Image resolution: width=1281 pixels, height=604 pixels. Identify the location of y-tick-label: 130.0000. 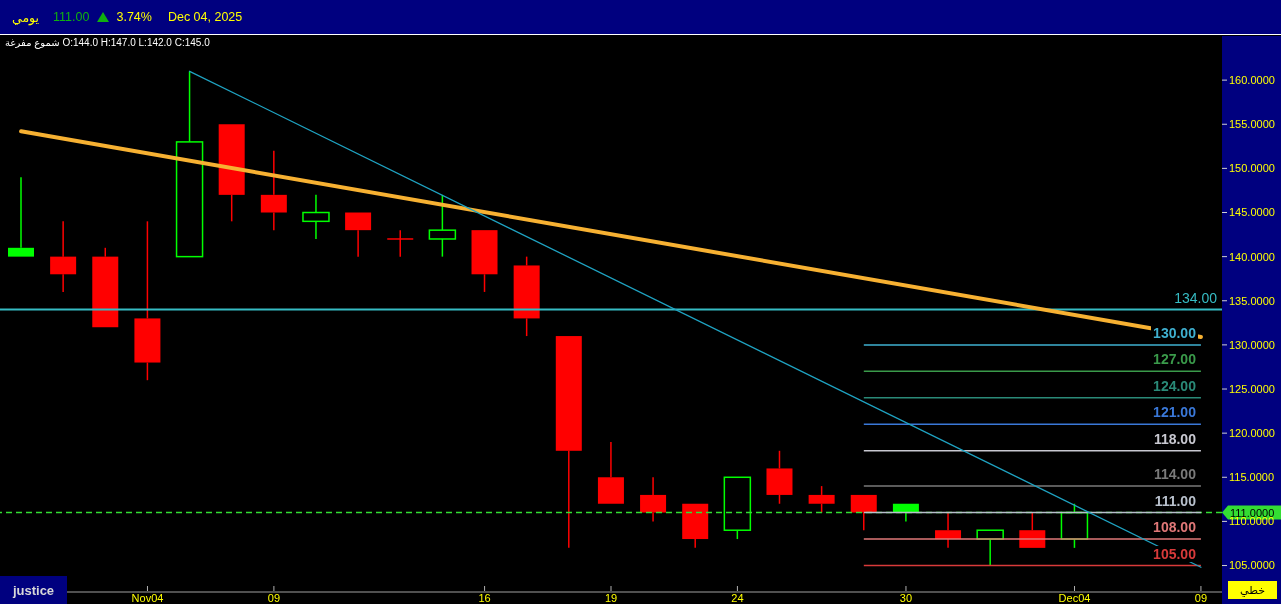
(1252, 344).